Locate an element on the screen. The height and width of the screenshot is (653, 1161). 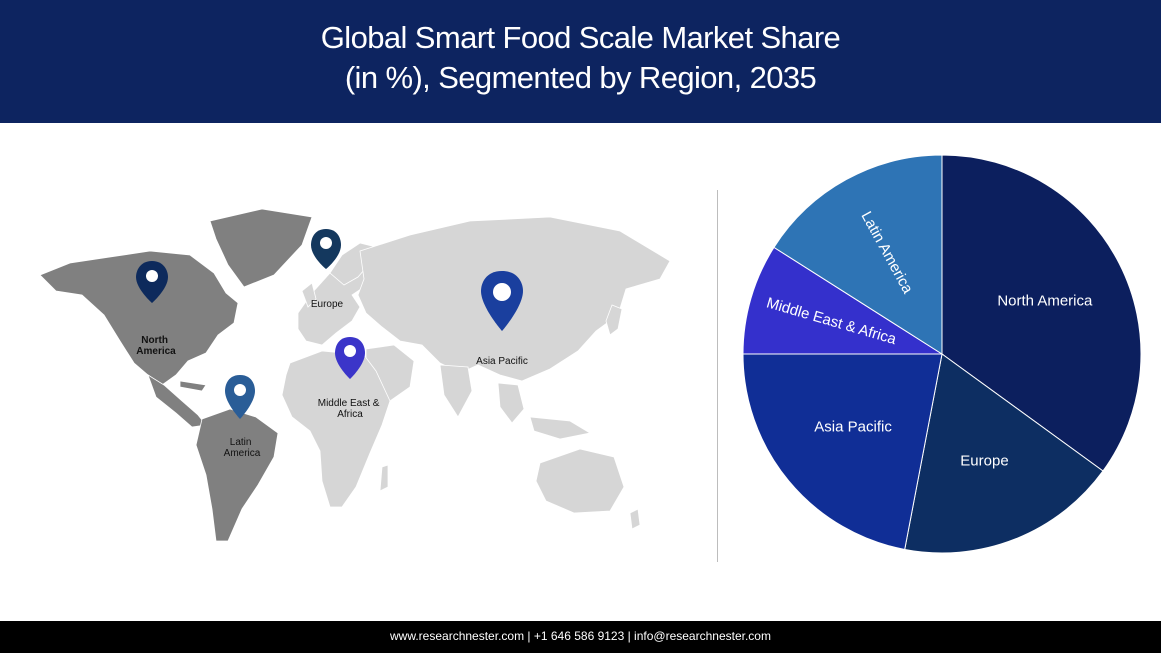
pie-label-europe: Europe is located at coordinates (984, 460).